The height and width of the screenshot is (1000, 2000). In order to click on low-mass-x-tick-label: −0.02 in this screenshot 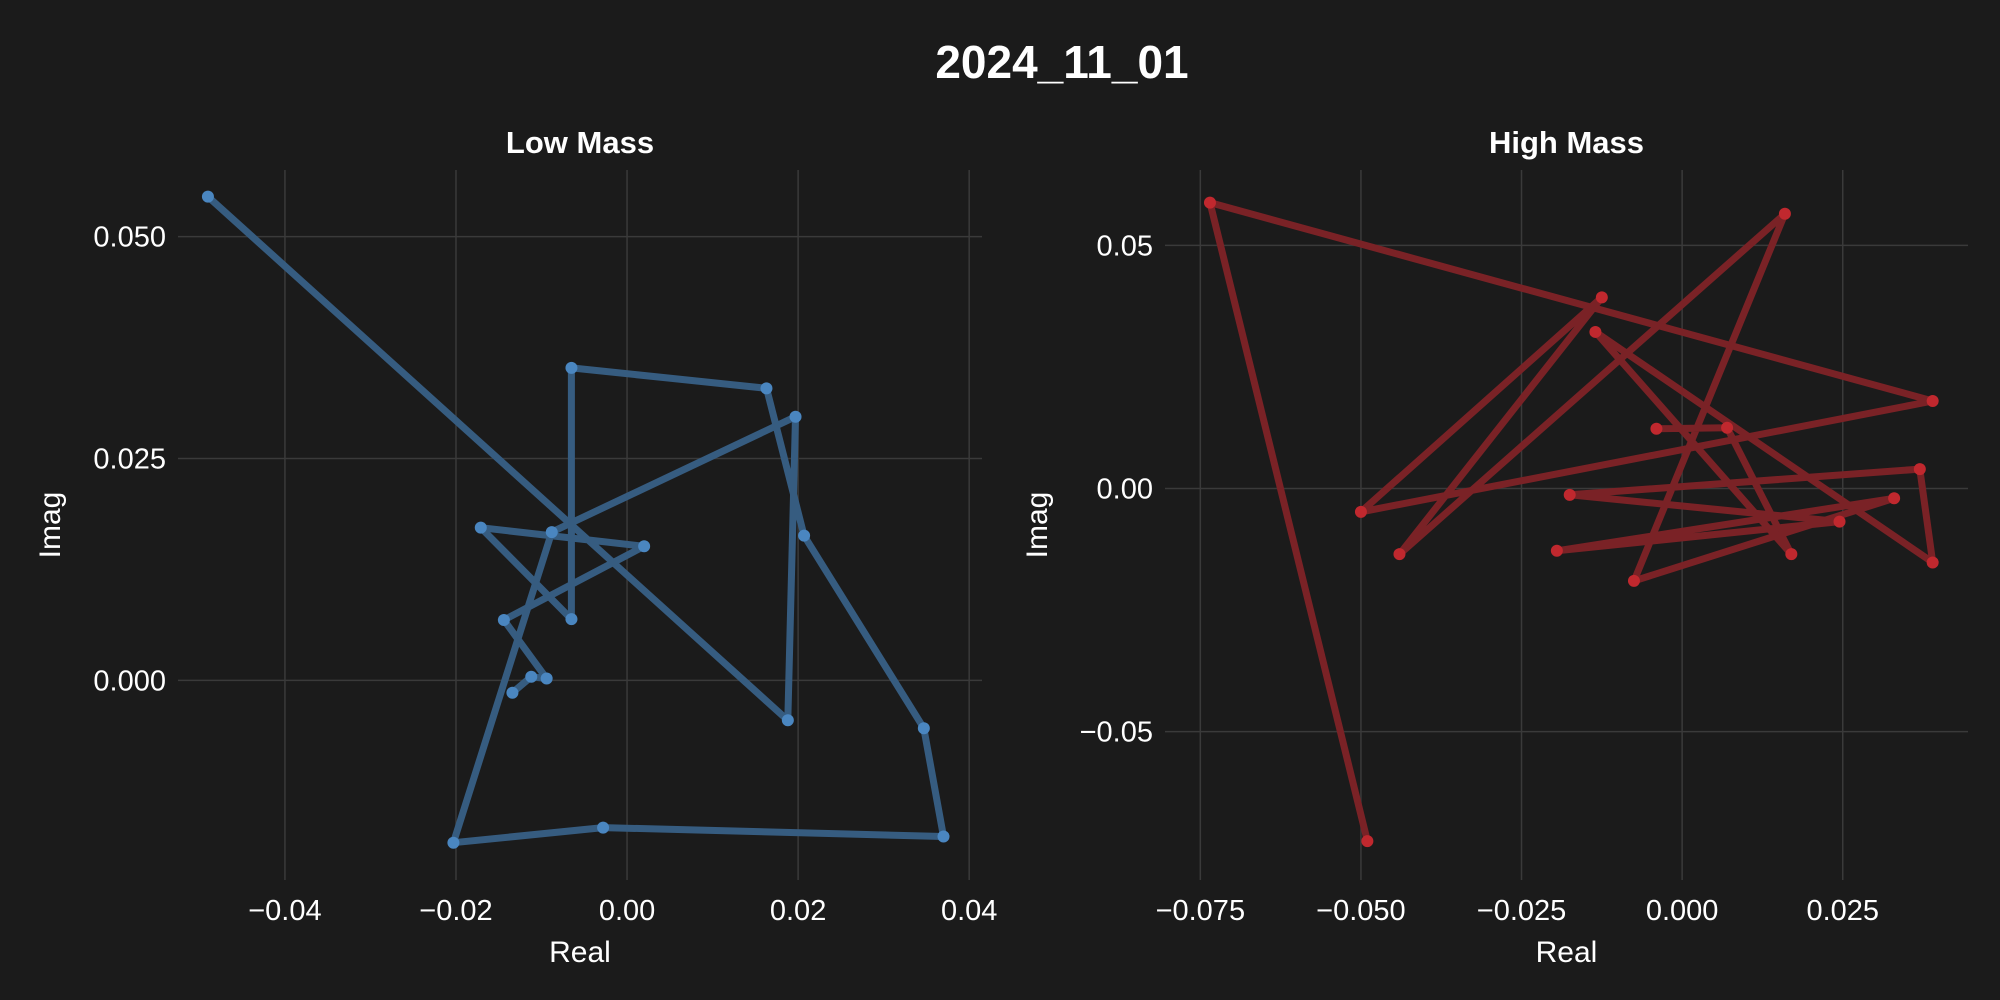, I will do `click(455, 911)`.